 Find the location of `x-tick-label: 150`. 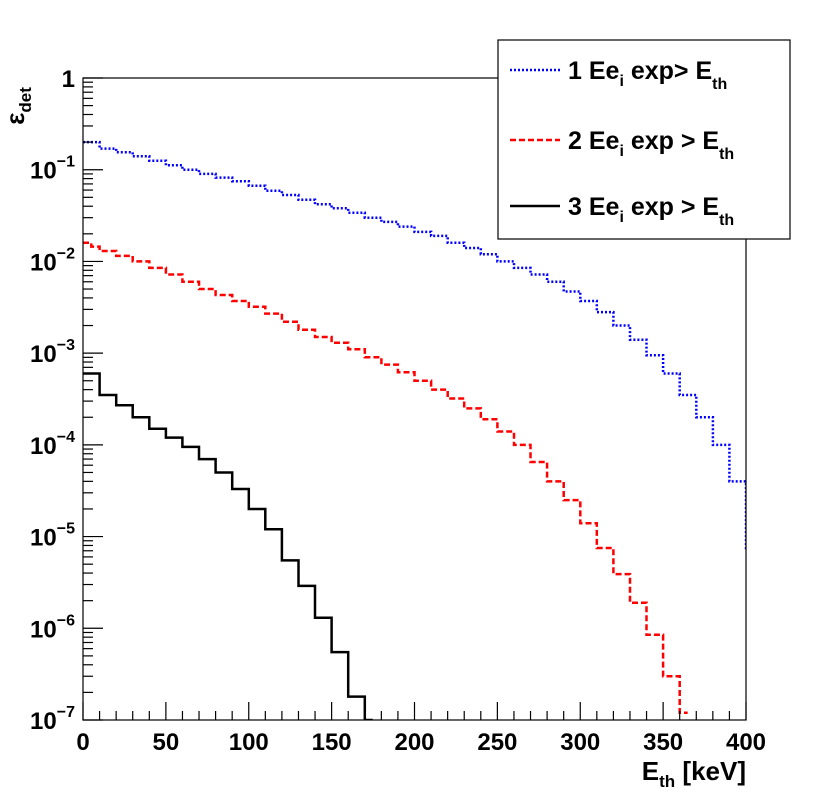

x-tick-label: 150 is located at coordinates (332, 742).